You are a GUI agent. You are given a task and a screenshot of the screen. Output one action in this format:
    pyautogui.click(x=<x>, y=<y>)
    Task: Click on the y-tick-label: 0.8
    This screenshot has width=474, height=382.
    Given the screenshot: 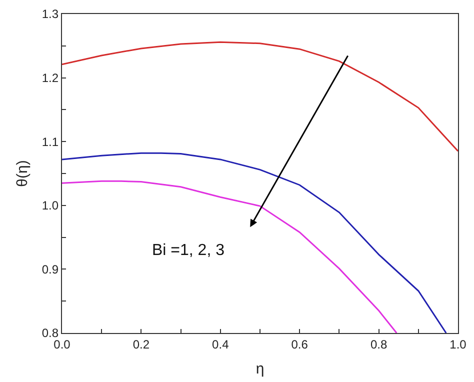 What is the action you would take?
    pyautogui.click(x=50, y=333)
    